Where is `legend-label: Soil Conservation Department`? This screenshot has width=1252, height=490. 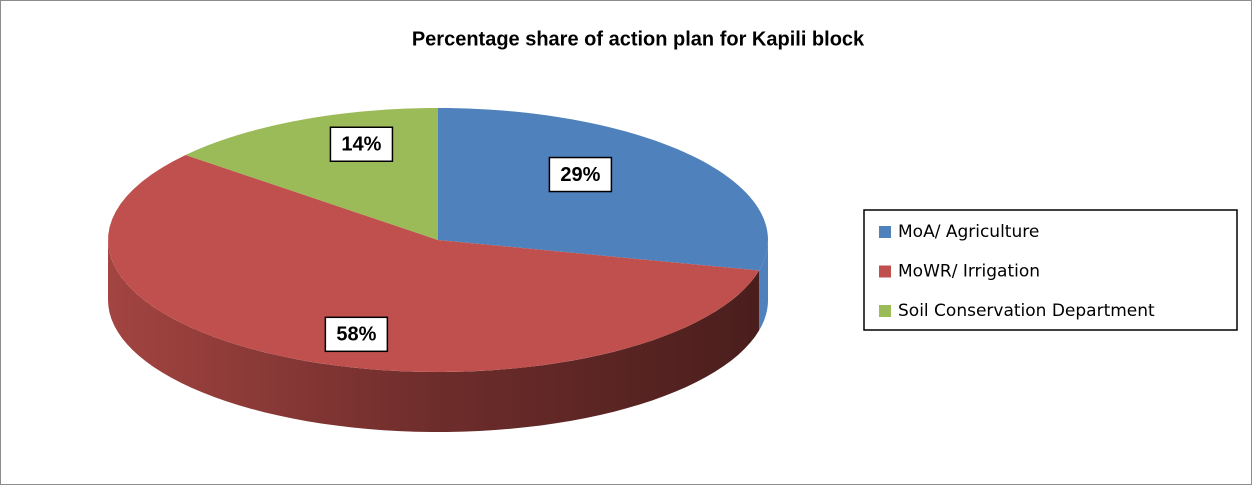
legend-label: Soil Conservation Department is located at coordinates (1026, 311).